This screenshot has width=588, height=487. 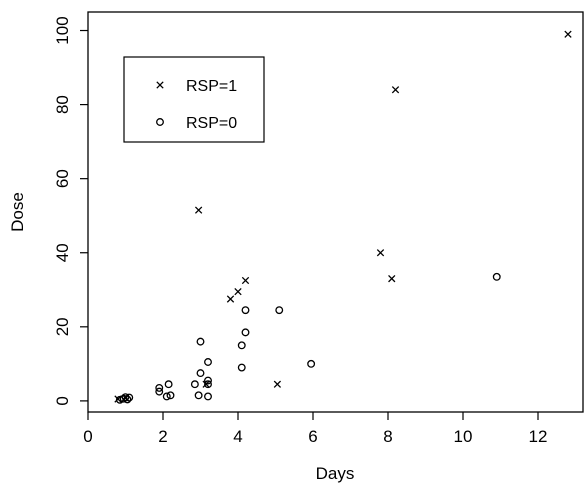 I want to click on y-axis: 0 20 40 60 80 100, so click(x=70, y=211).